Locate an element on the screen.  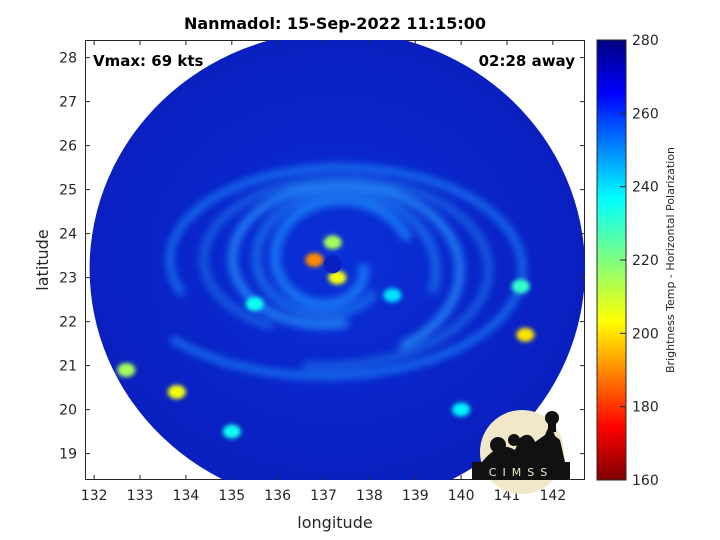
y-tick-label: 26 is located at coordinates (68, 147).